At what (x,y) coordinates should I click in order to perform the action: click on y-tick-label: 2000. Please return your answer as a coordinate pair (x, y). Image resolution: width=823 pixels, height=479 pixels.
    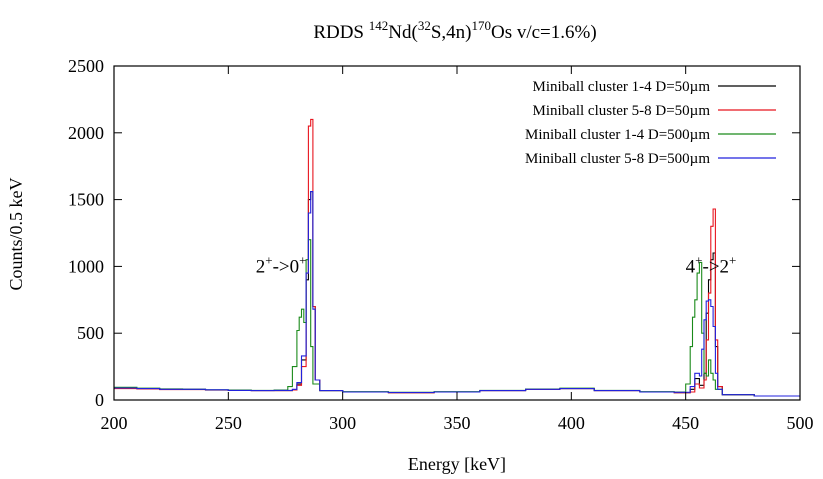
    Looking at the image, I should click on (86, 133).